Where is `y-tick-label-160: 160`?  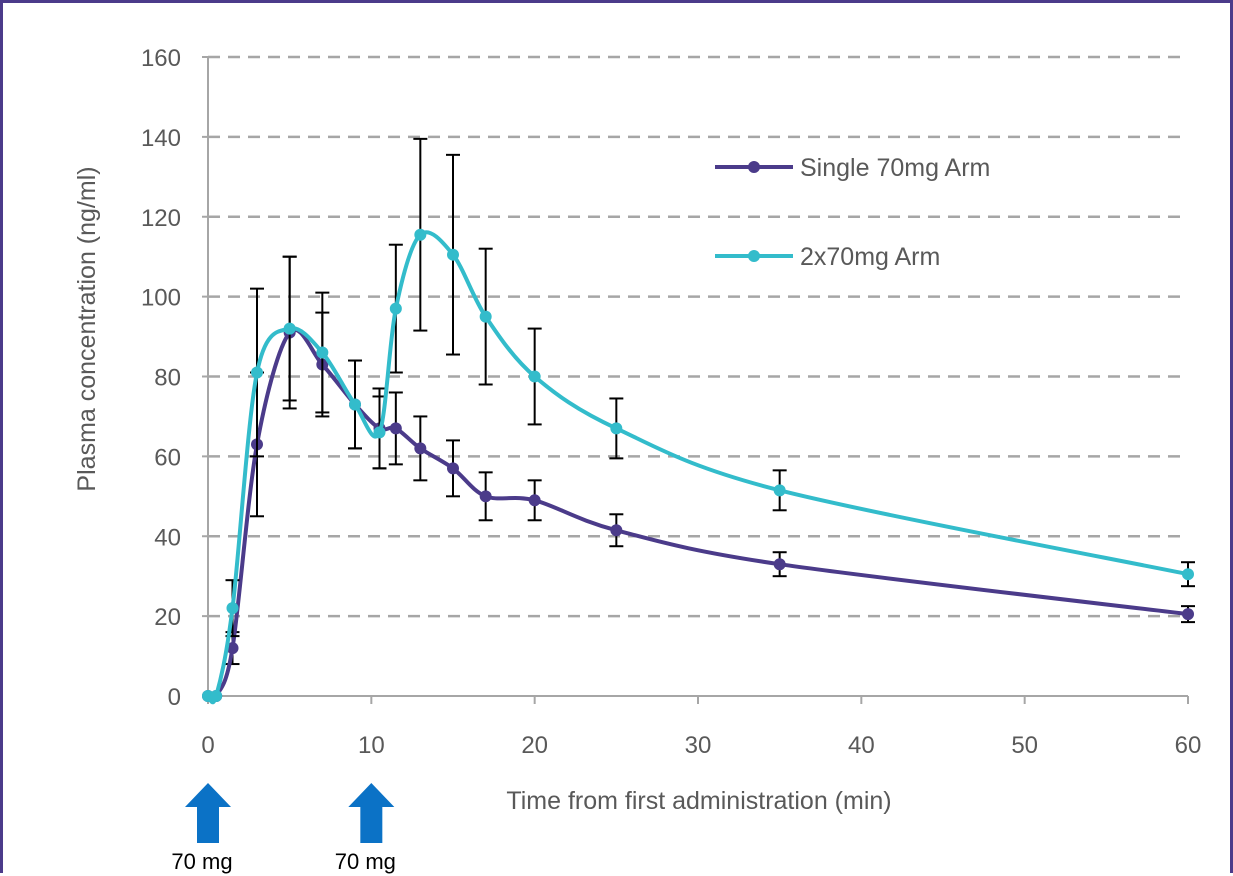
y-tick-label-160: 160 is located at coordinates (161, 58).